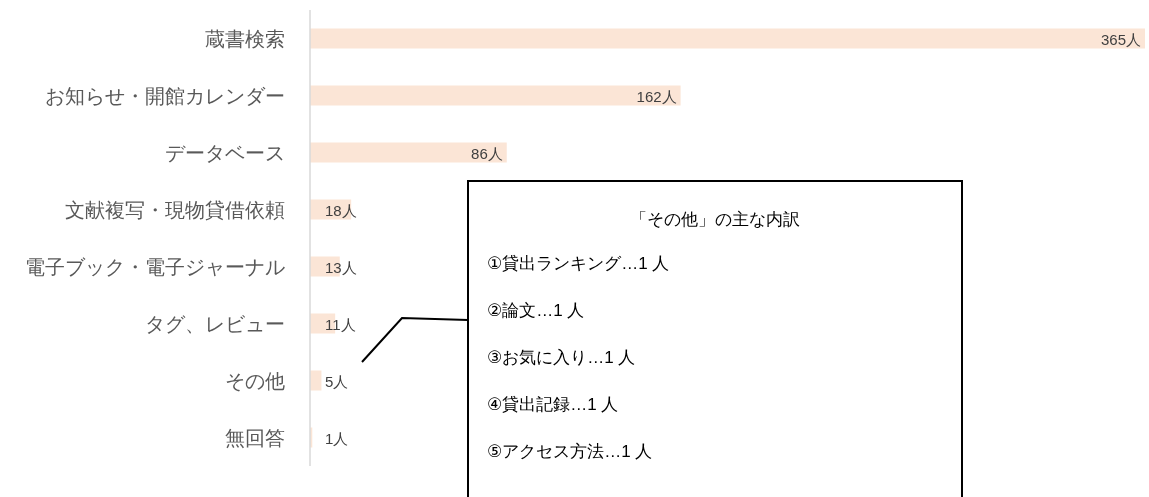 This screenshot has width=1149, height=497. I want to click on y-tick-label: お知らせ・開館カレンダー, so click(165, 95).